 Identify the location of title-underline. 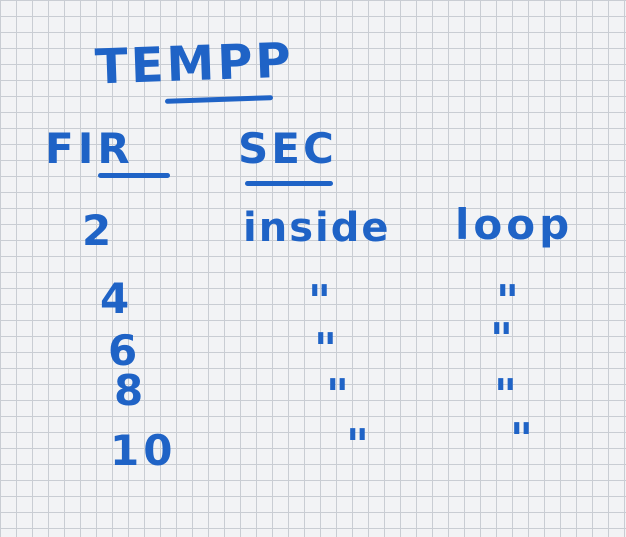
(219, 99).